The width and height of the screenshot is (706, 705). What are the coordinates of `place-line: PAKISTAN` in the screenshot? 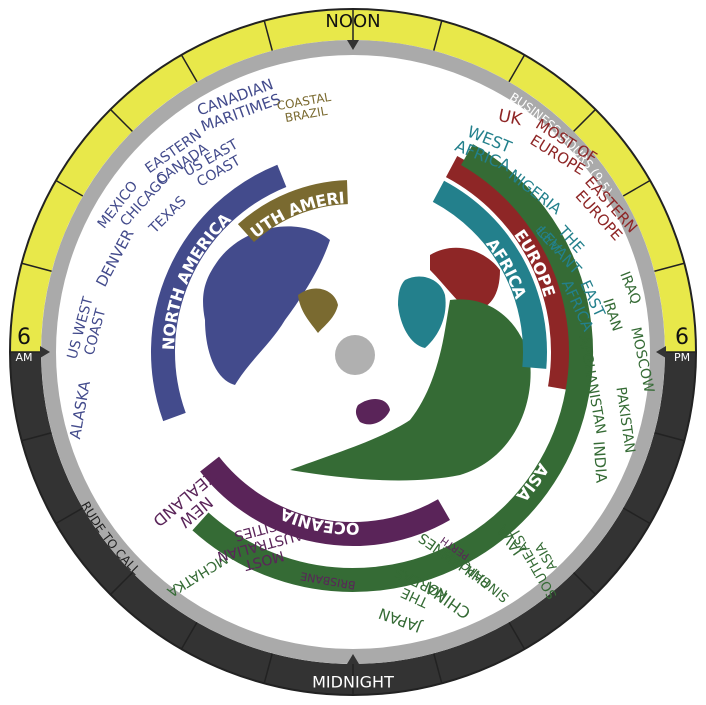 It's located at (624, 420).